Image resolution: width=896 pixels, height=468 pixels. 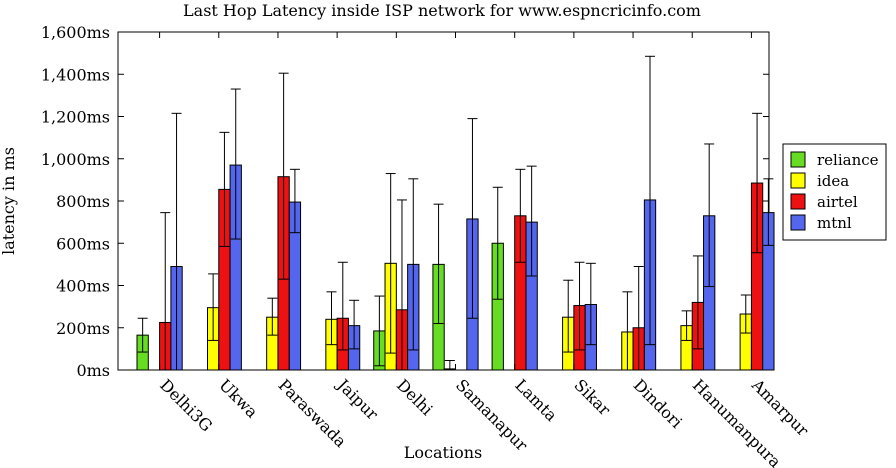 I want to click on x-tick-label: Dindori, so click(x=658, y=403).